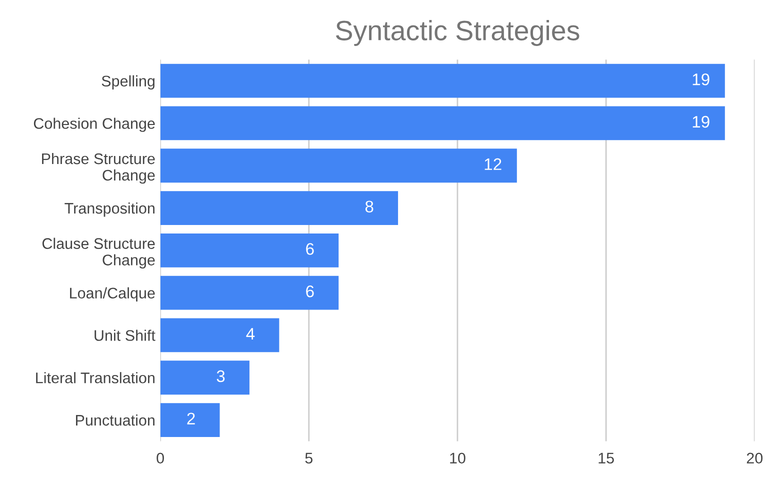 The image size is (782, 477). Describe the element at coordinates (115, 420) in the screenshot. I see `y-tick-label: Punctuation` at that location.